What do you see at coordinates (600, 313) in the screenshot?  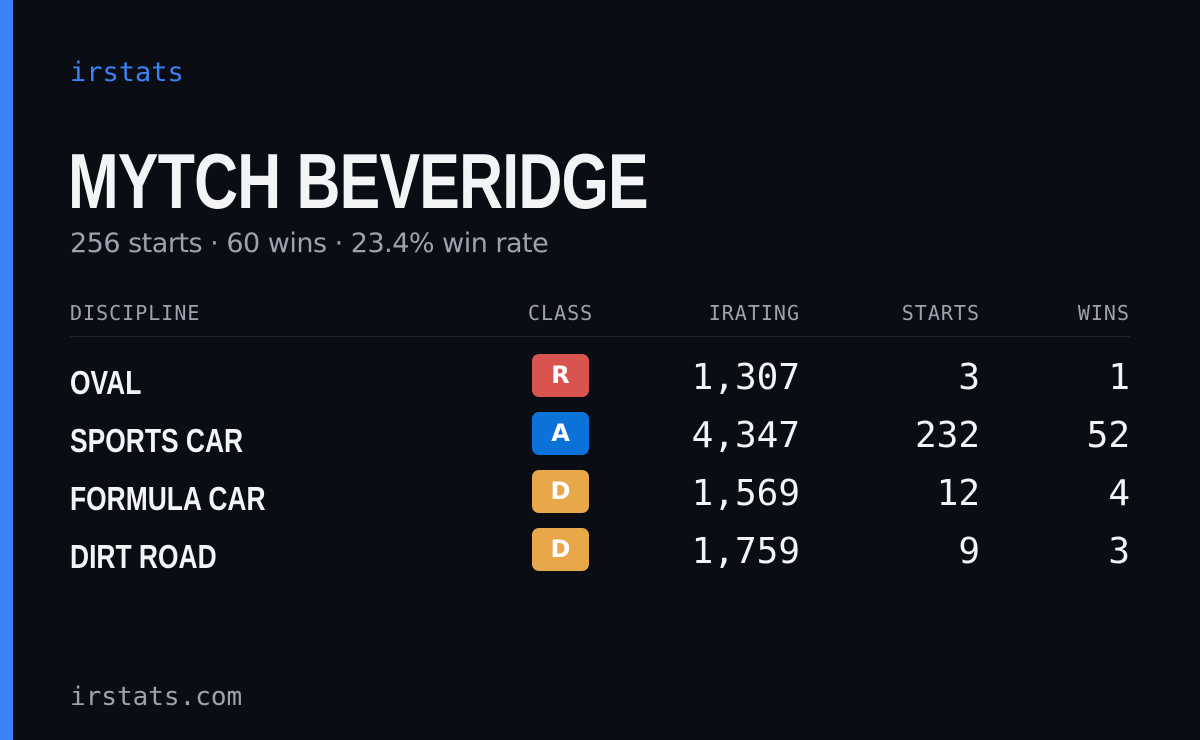 I see `table-header: DISCIPLINE CLASS IRATING STARTS WINS` at bounding box center [600, 313].